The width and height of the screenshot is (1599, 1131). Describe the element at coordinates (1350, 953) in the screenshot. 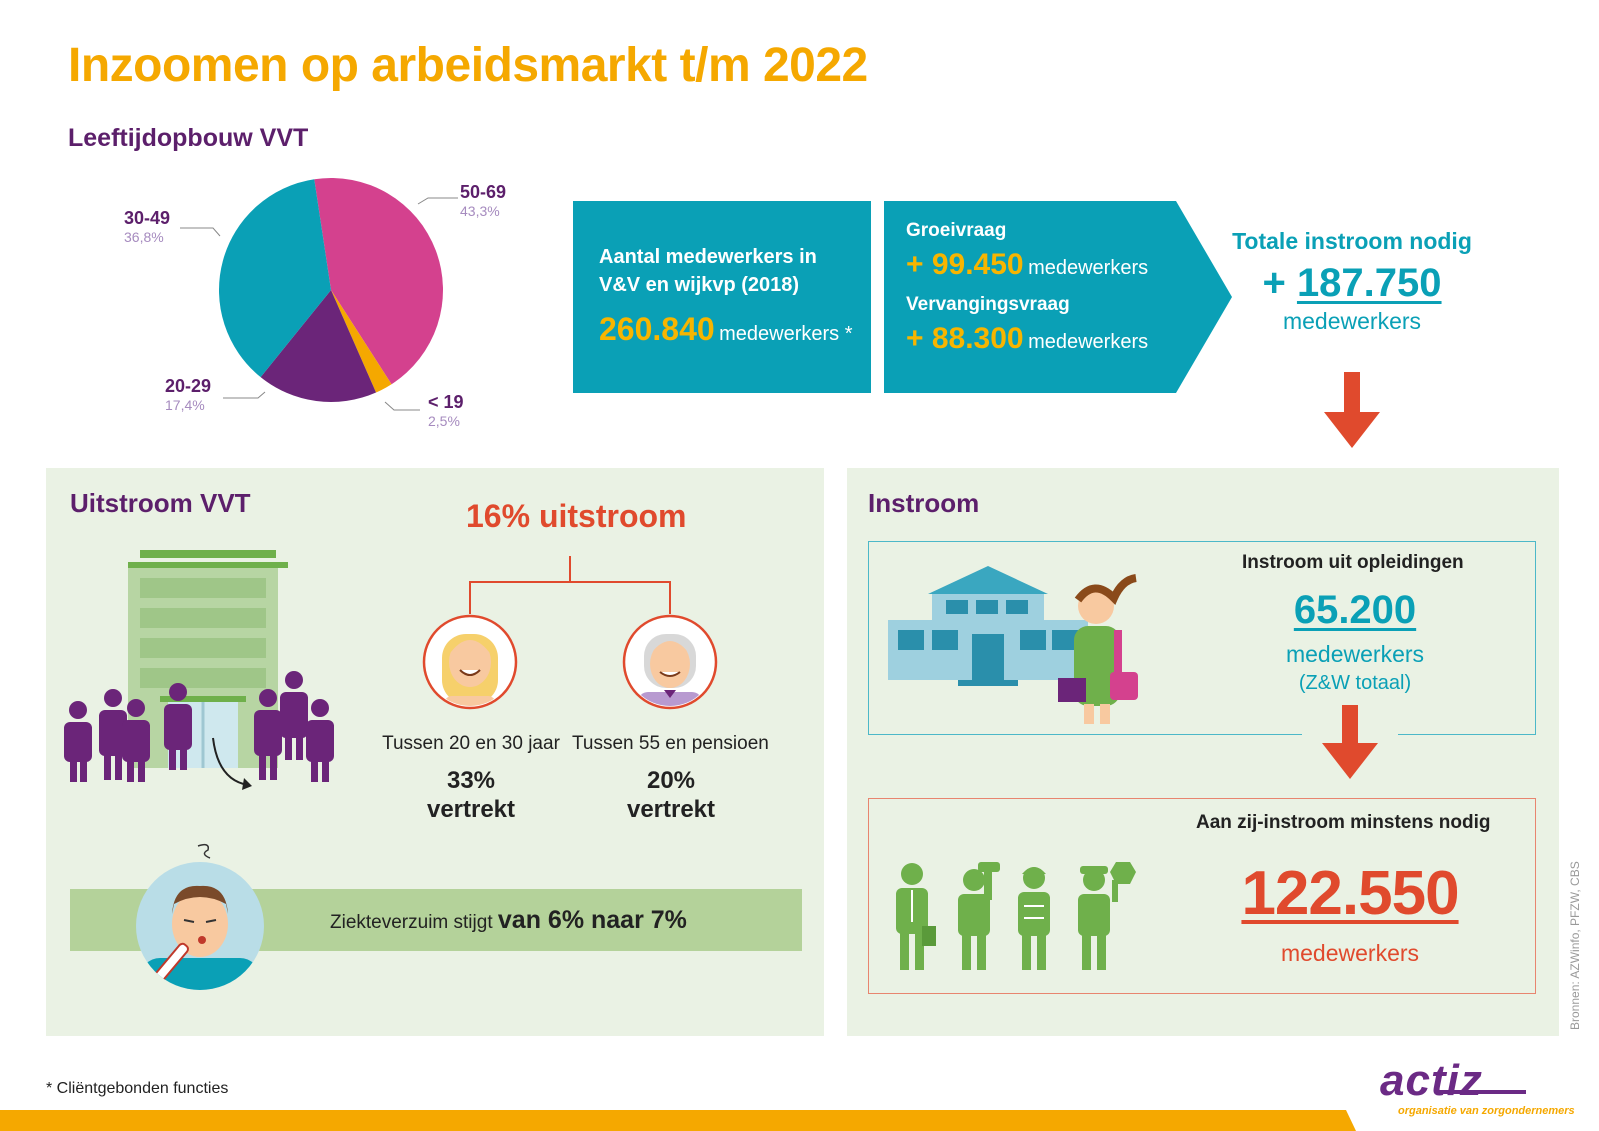

I see `side-inflow-unit: medewerkers` at that location.